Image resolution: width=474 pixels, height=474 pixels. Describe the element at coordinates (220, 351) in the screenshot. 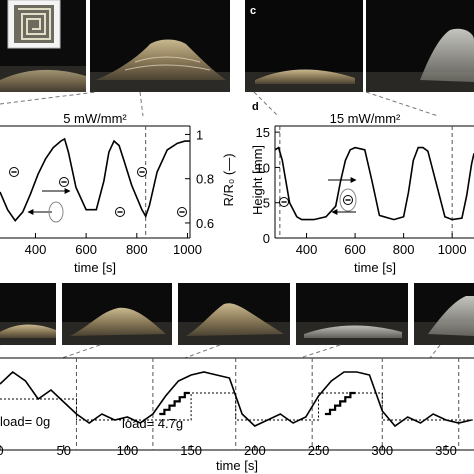

I see `strip-connectors` at that location.